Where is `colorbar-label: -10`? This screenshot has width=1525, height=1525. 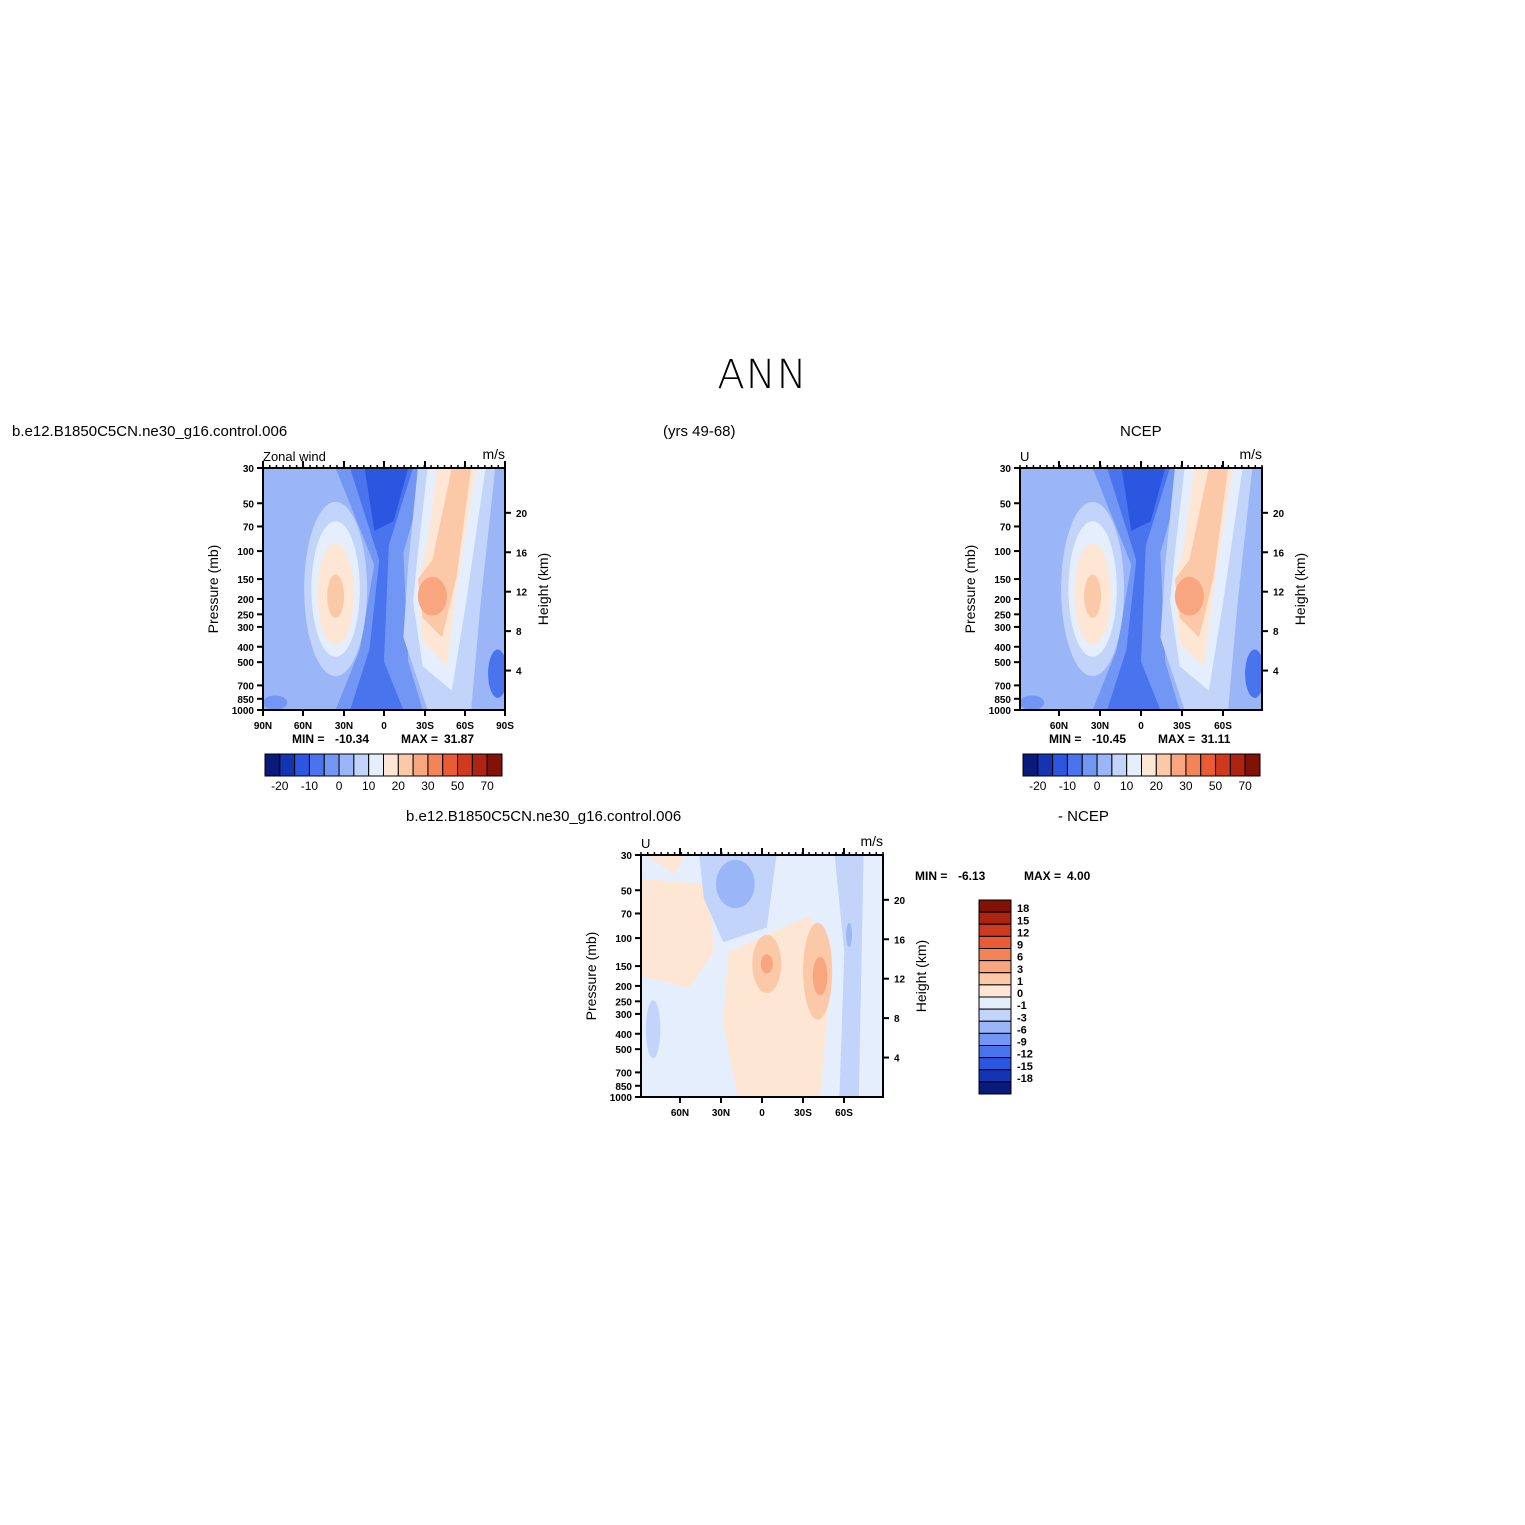
colorbar-label: -10 is located at coordinates (1068, 786).